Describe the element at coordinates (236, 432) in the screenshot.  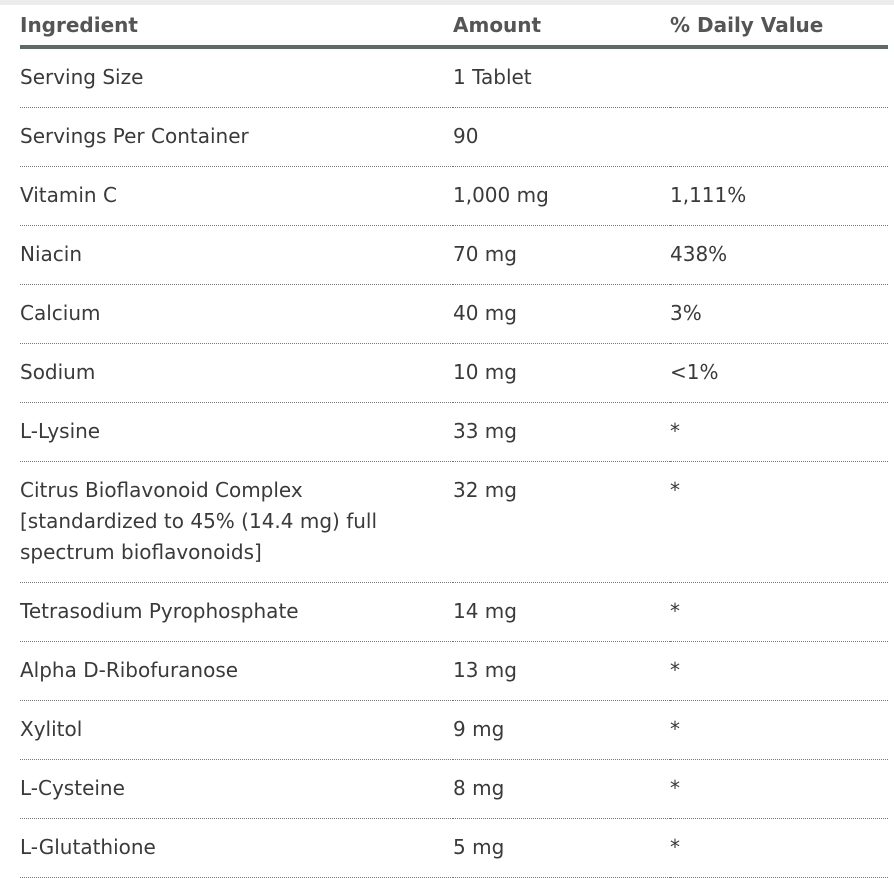
I see `table-cell: L-Lysine` at that location.